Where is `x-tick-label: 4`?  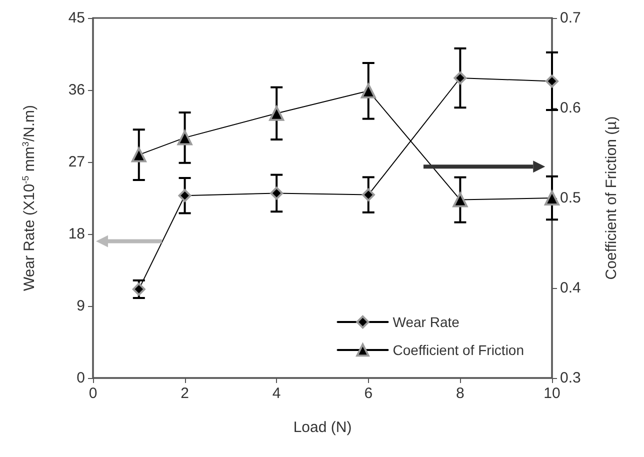
x-tick-label: 4 is located at coordinates (276, 393).